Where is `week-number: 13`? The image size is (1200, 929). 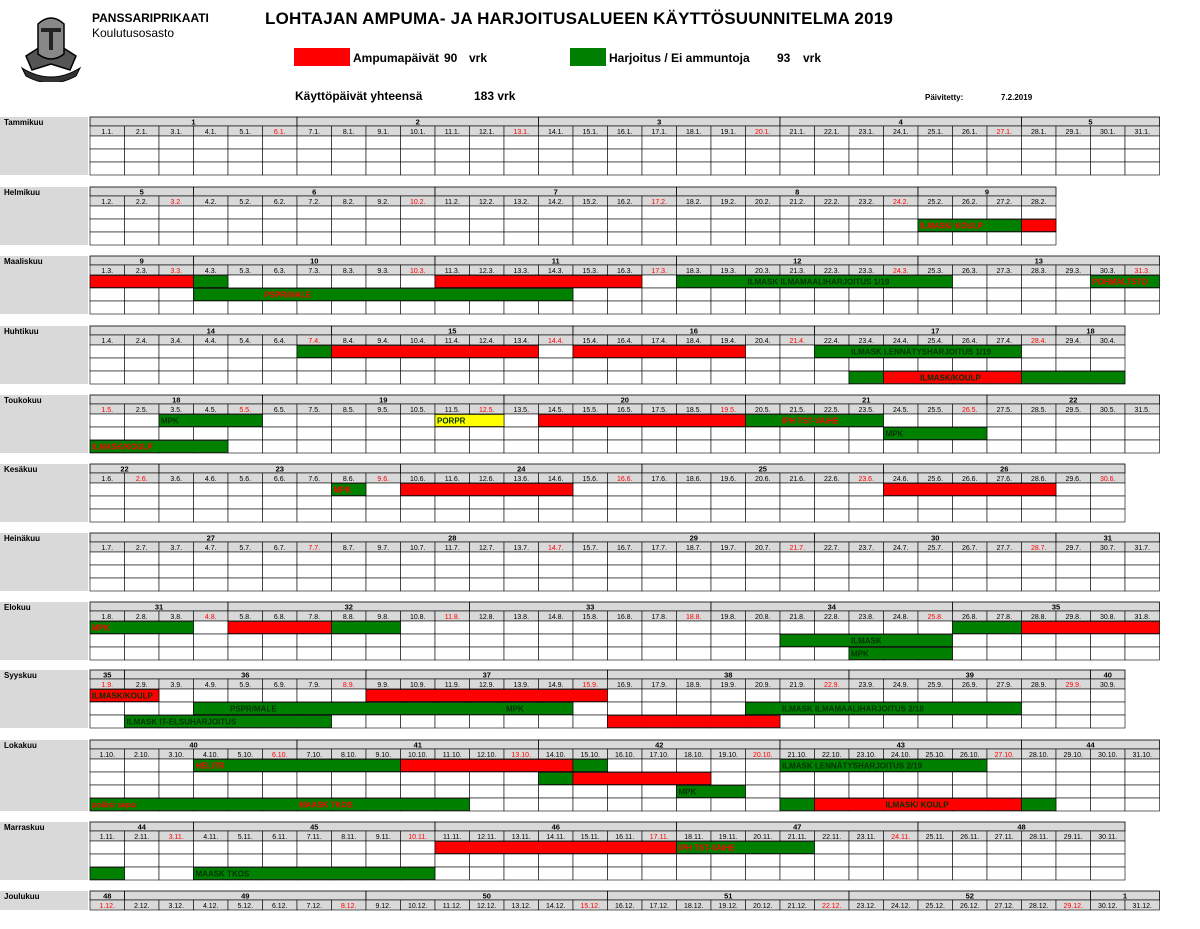 week-number: 13 is located at coordinates (1039, 261).